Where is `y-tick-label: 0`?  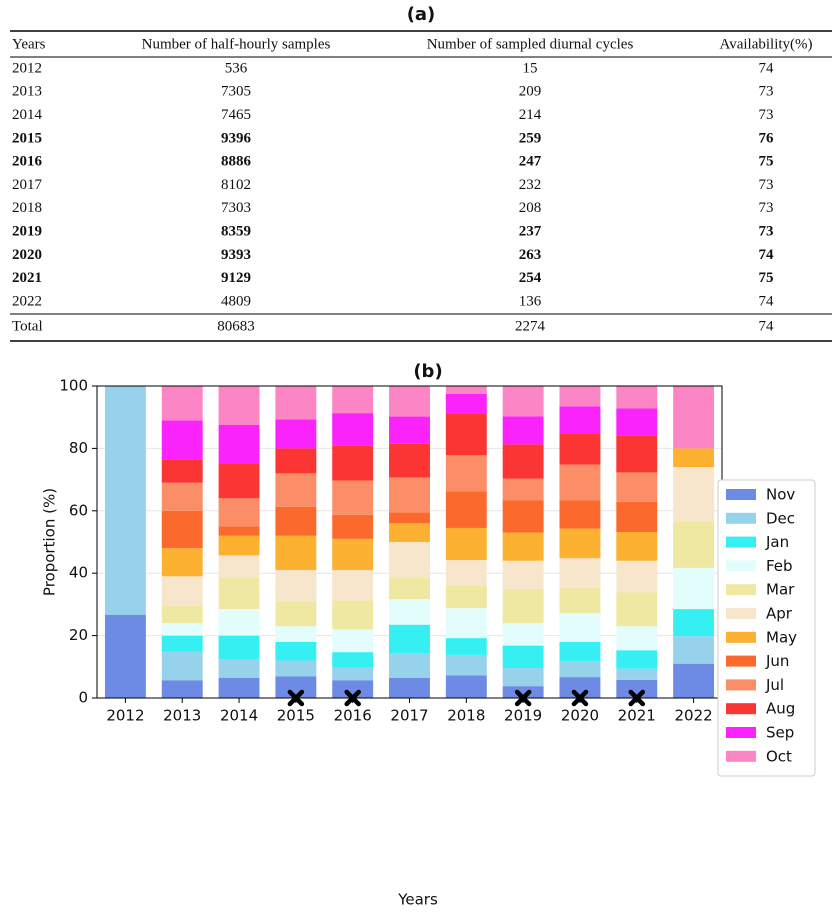
y-tick-label: 0 is located at coordinates (83, 698).